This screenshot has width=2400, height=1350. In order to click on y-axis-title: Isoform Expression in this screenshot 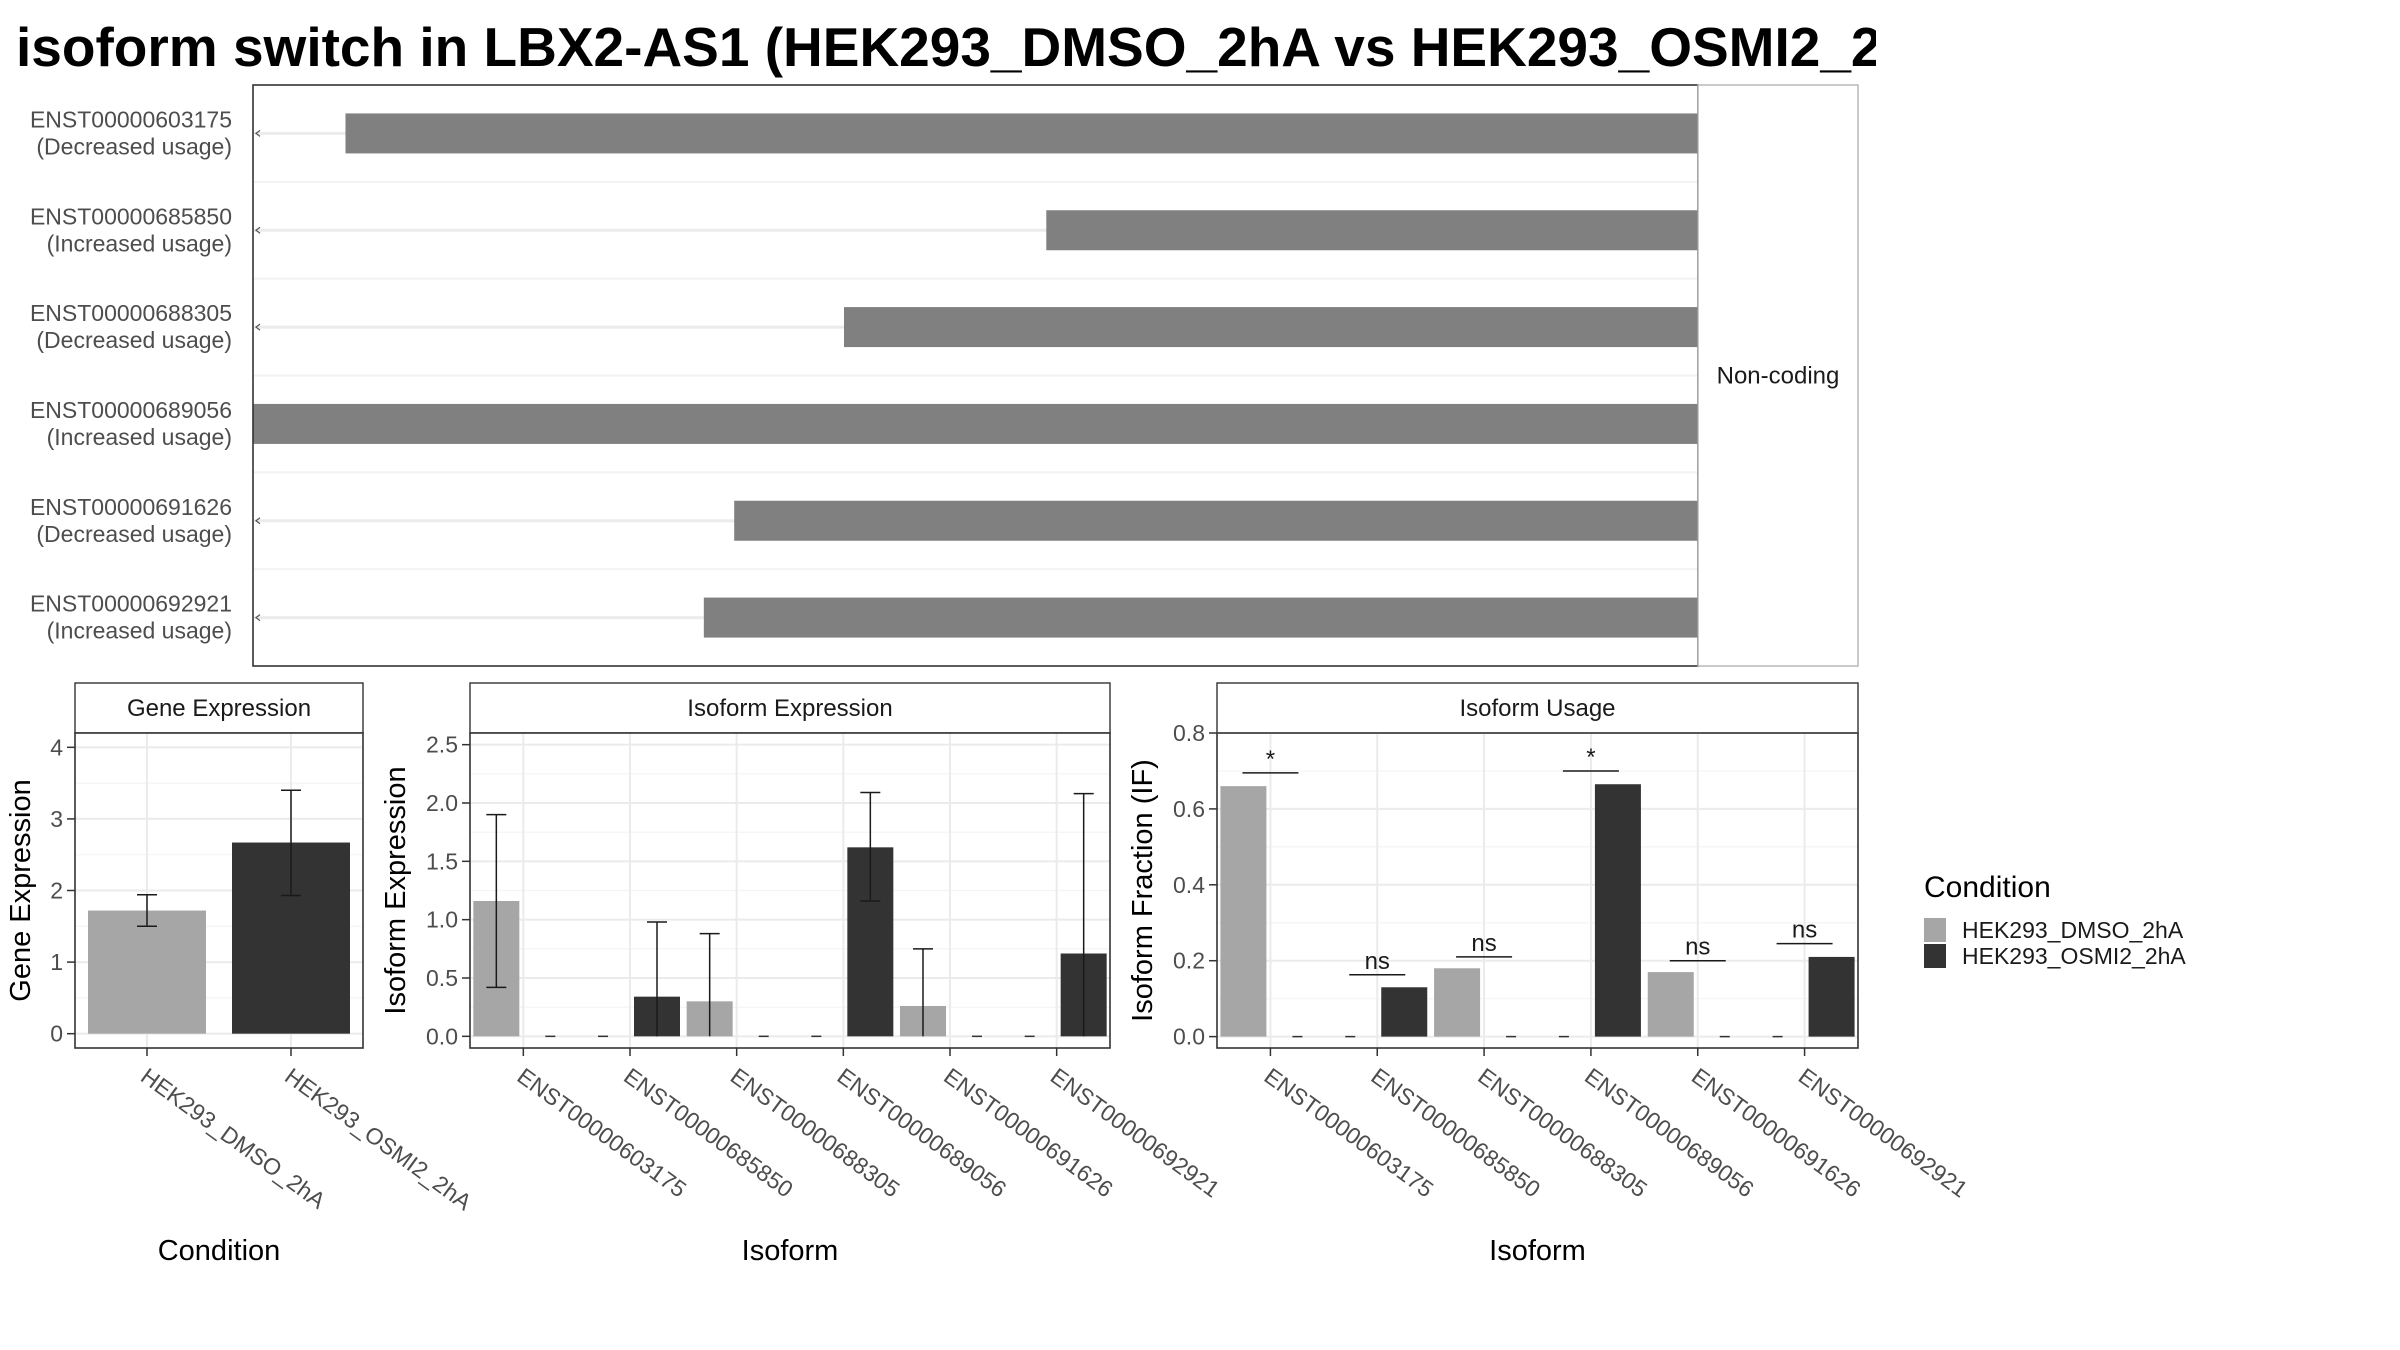, I will do `click(396, 890)`.